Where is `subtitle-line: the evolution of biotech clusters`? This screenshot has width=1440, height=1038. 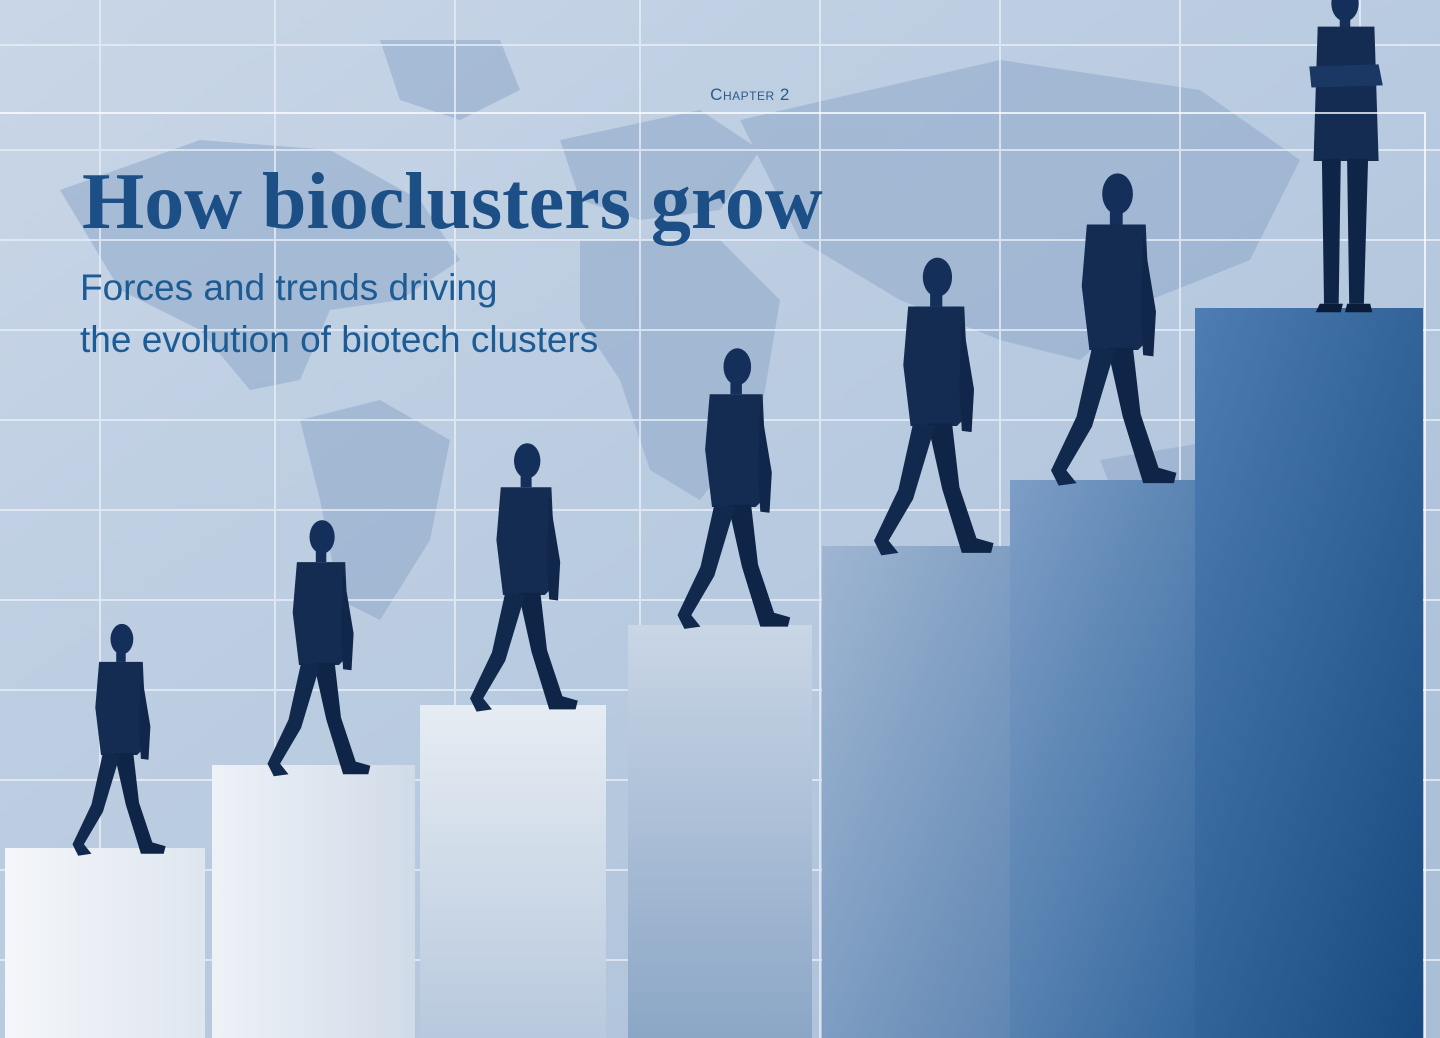 subtitle-line: the evolution of biotech clusters is located at coordinates (339, 339).